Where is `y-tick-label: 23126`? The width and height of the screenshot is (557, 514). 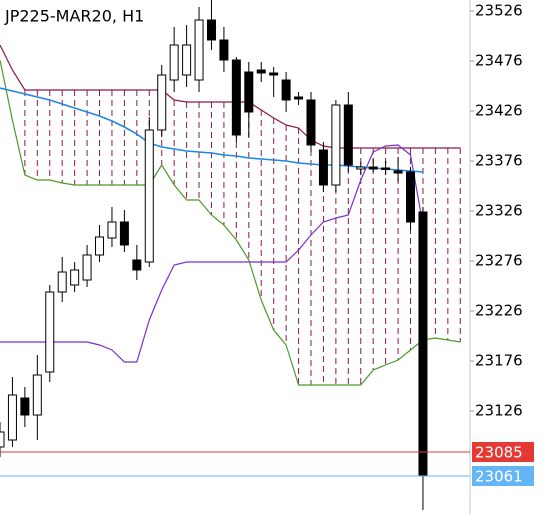
y-tick-label: 23126 is located at coordinates (499, 411).